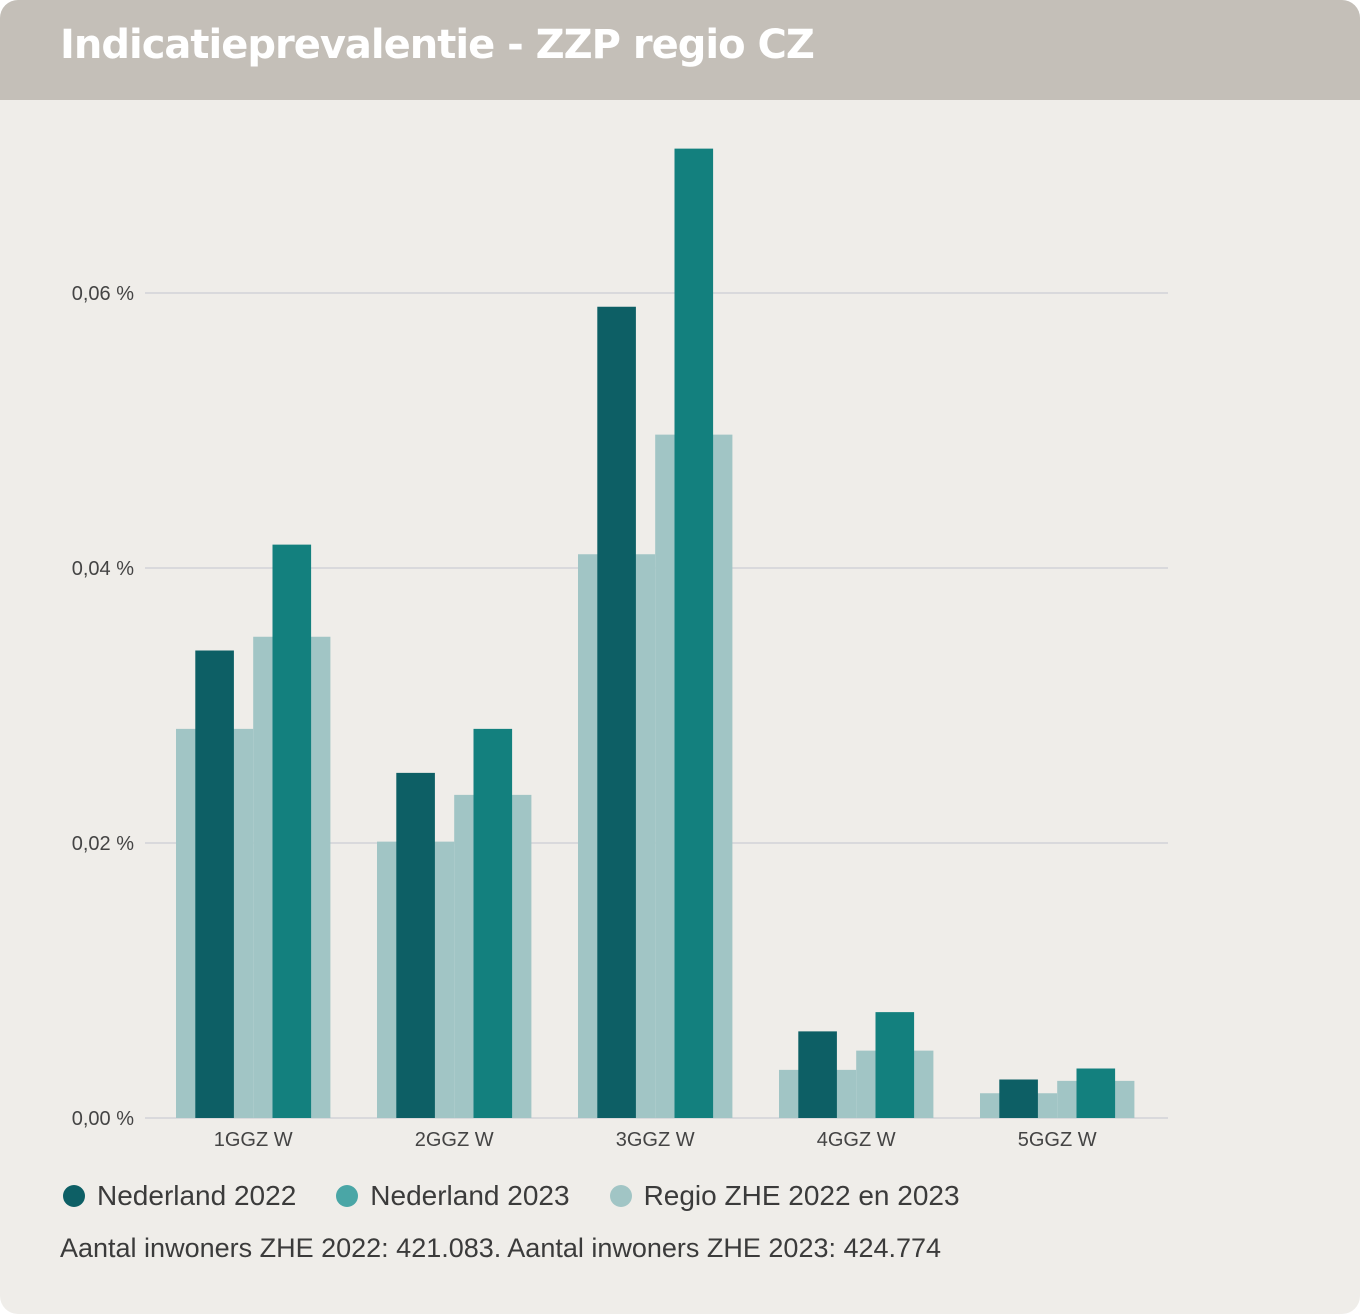  What do you see at coordinates (103, 294) in the screenshot?
I see `y-tick-label: 0,06 %` at bounding box center [103, 294].